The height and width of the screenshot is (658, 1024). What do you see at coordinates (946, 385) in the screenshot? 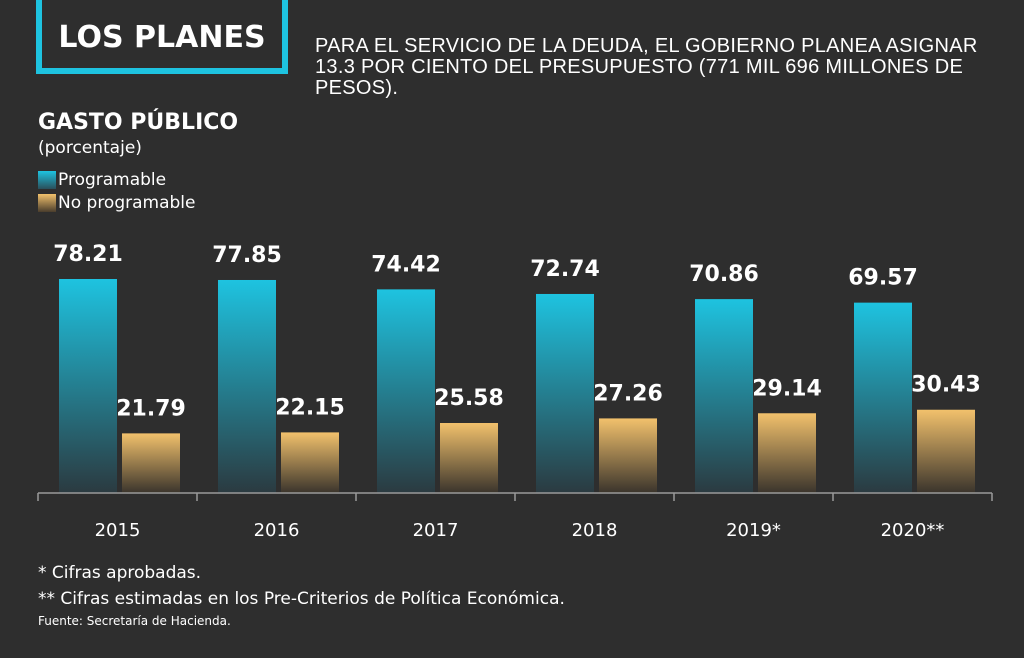
I see `data-label-no-programable-5: 30.43` at bounding box center [946, 385].